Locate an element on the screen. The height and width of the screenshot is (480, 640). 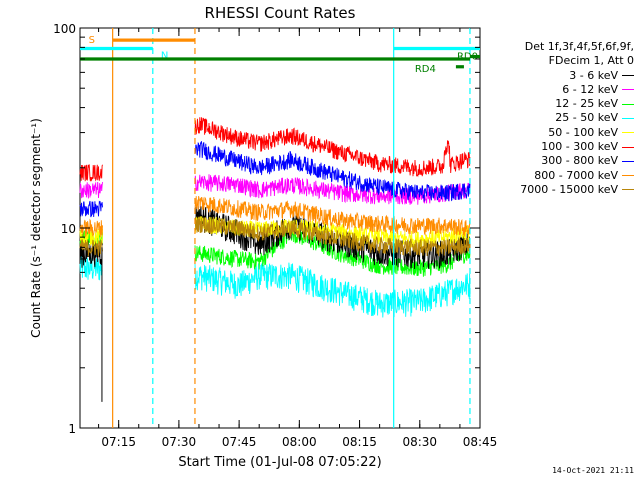
legend-item-1: 6 - 12 keV is located at coordinates (559, 90).